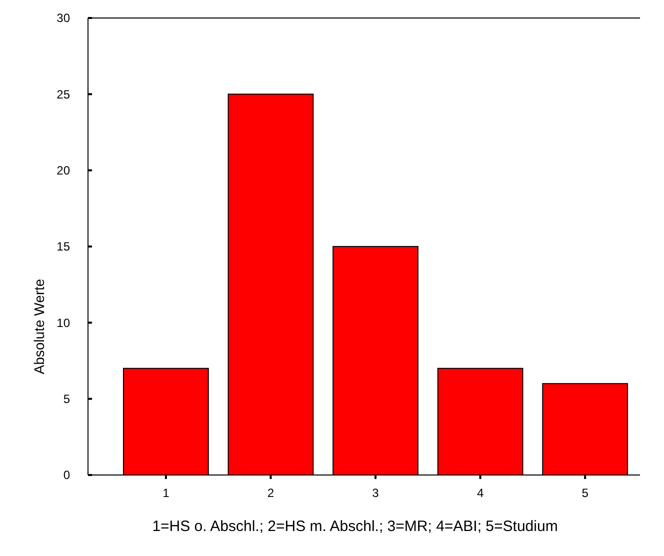  I want to click on x-tick-label: 1, so click(166, 493).